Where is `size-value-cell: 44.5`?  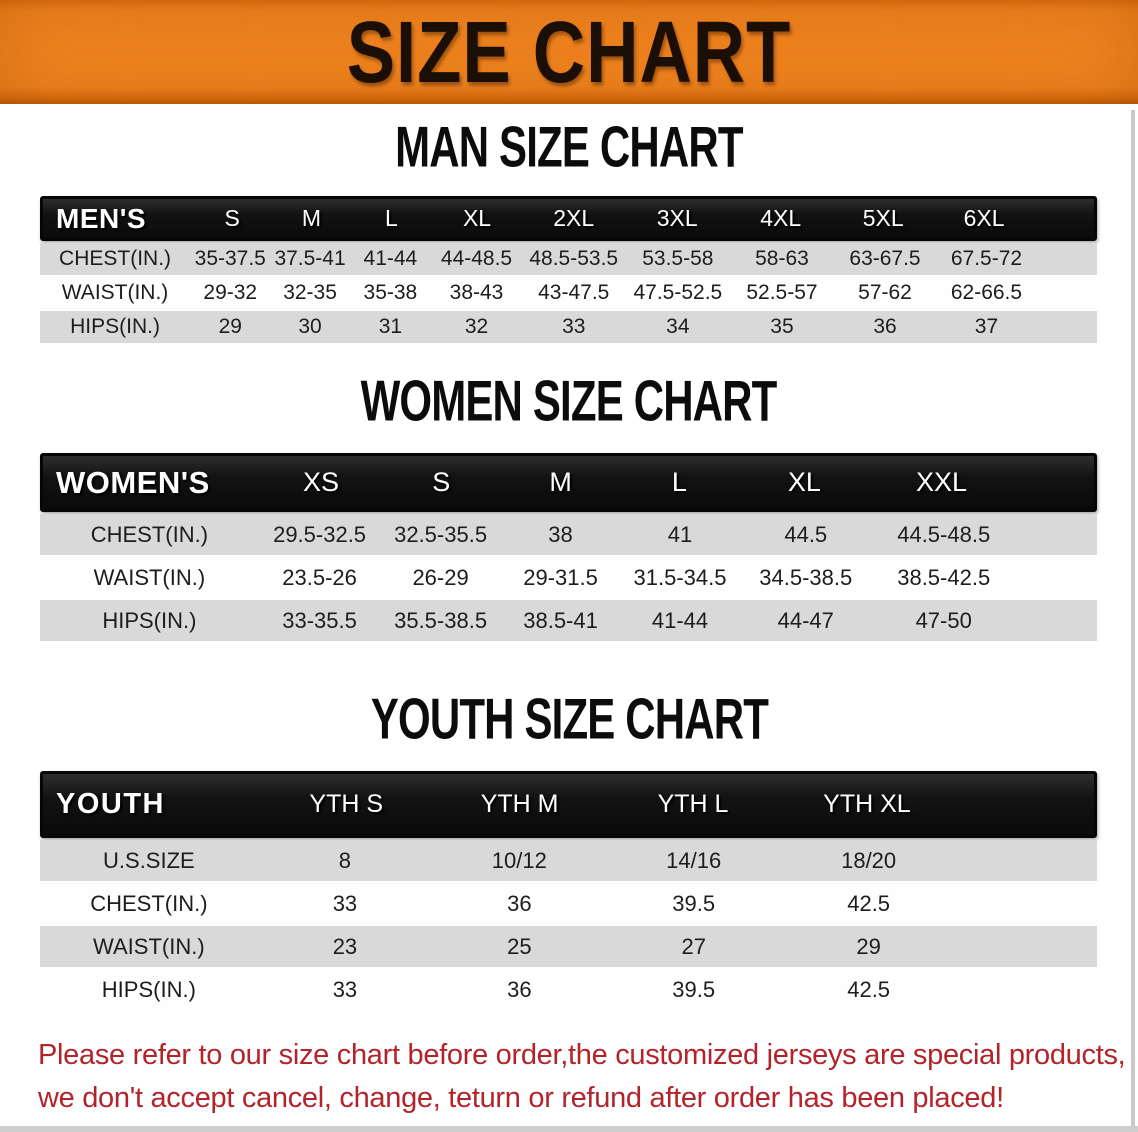 size-value-cell: 44.5 is located at coordinates (806, 534).